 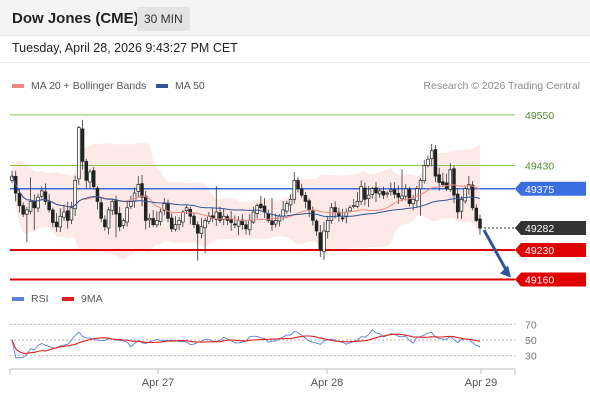 What do you see at coordinates (246, 343) in the screenshot?
I see `rsi-ma9-line` at bounding box center [246, 343].